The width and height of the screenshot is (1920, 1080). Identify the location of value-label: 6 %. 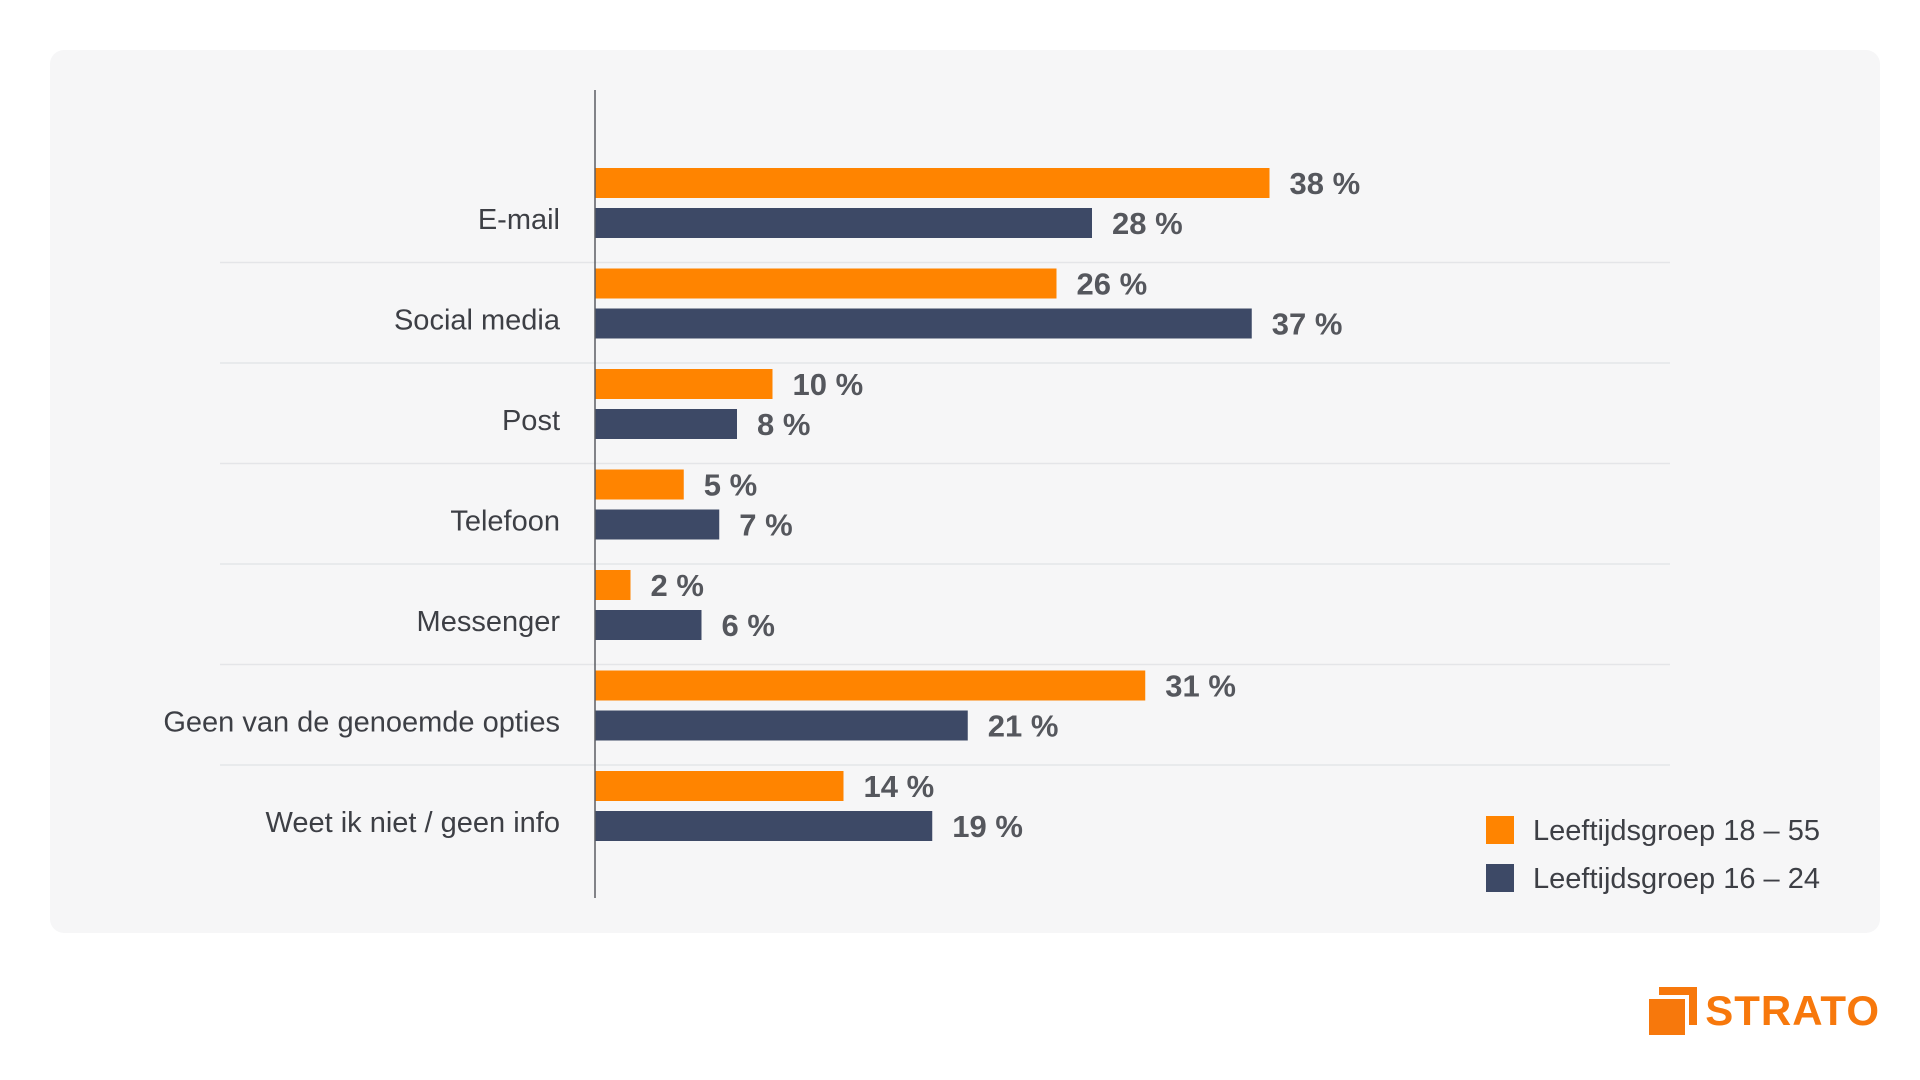
(748, 625).